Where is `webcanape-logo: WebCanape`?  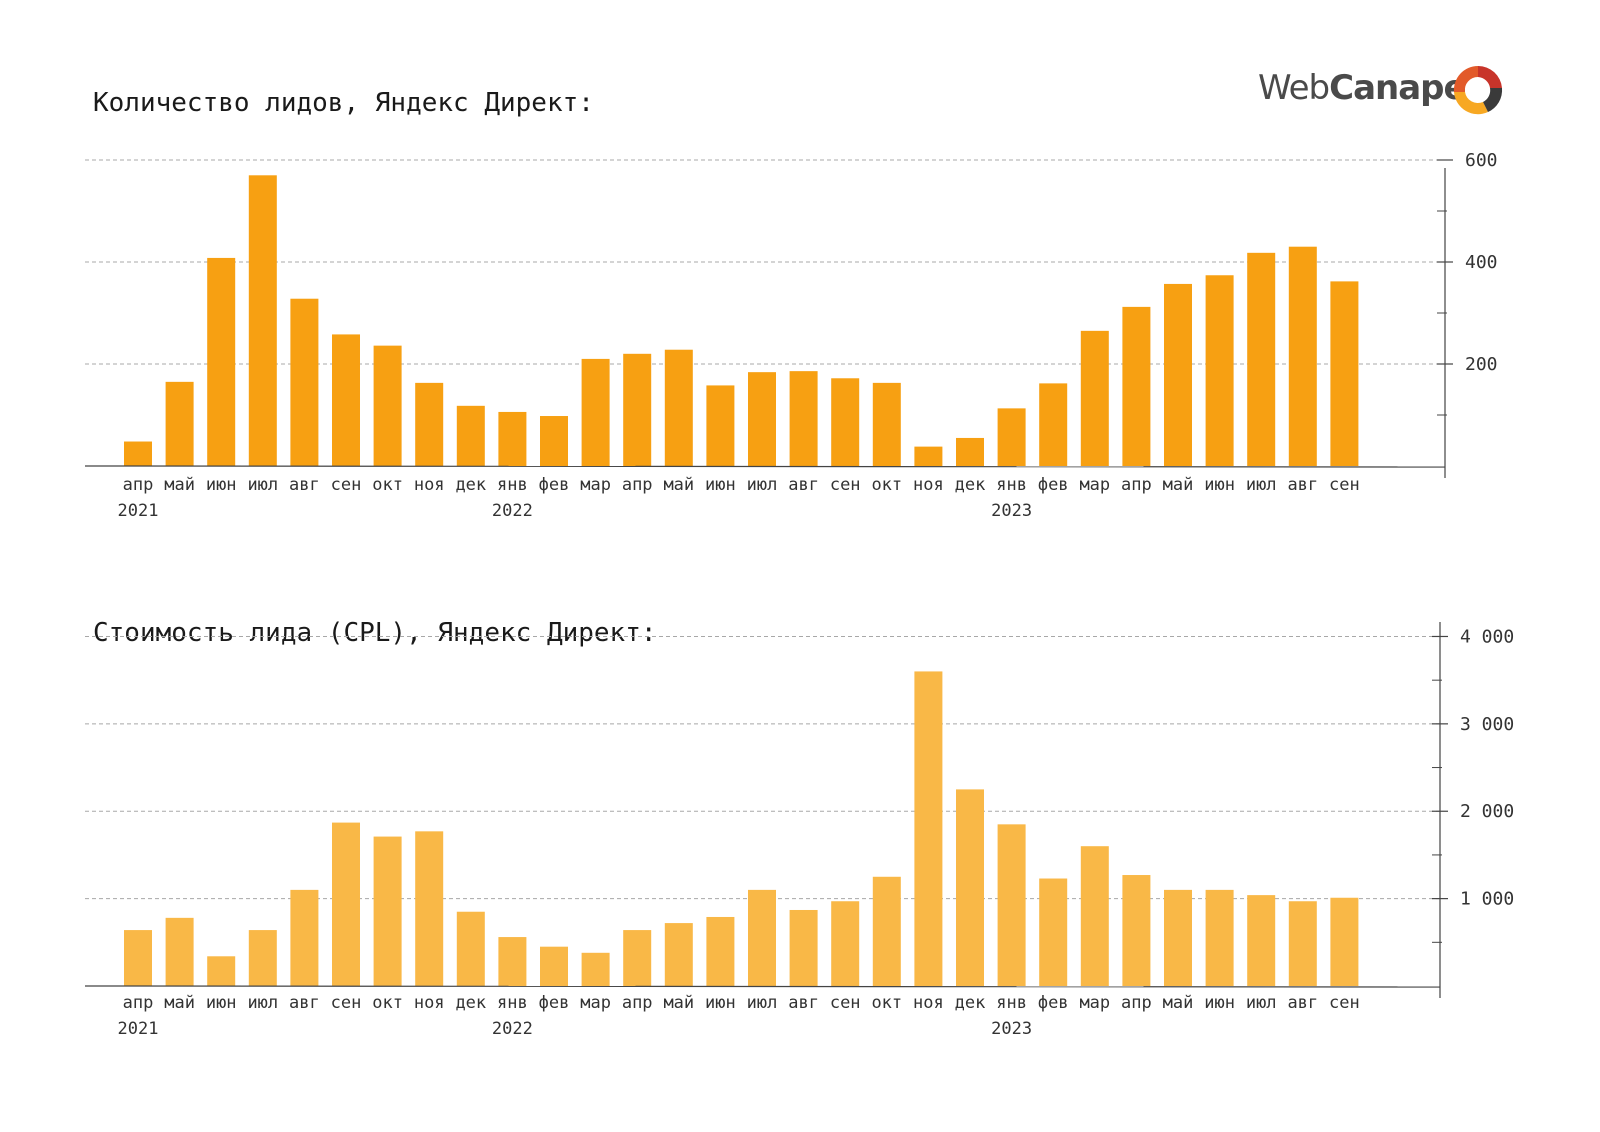
webcanape-logo: WebCanape is located at coordinates (1383, 92).